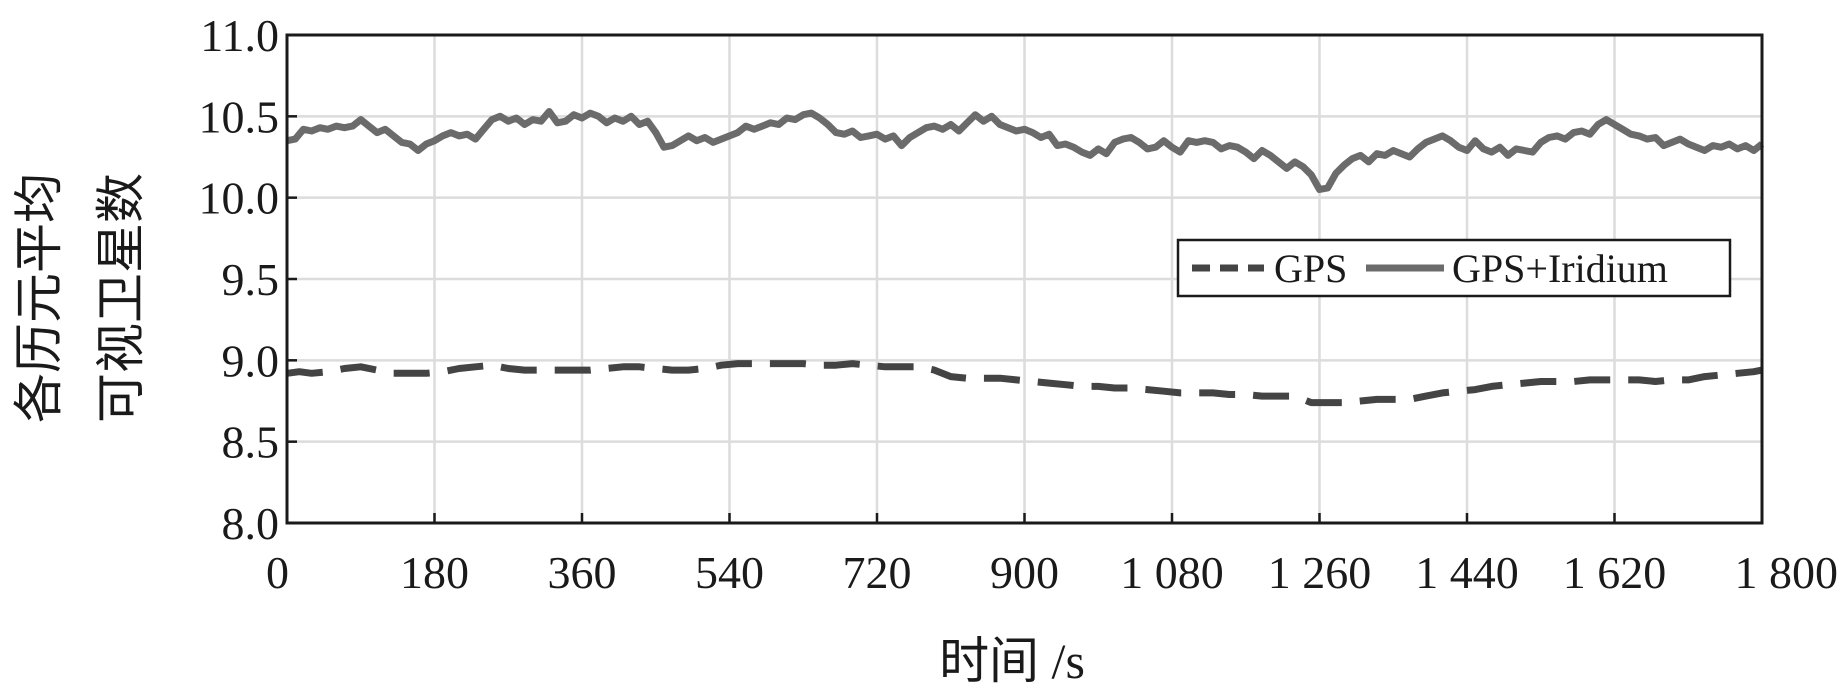 Image resolution: width=1843 pixels, height=690 pixels. I want to click on y-tick-label-1: 8.5, so click(251, 442).